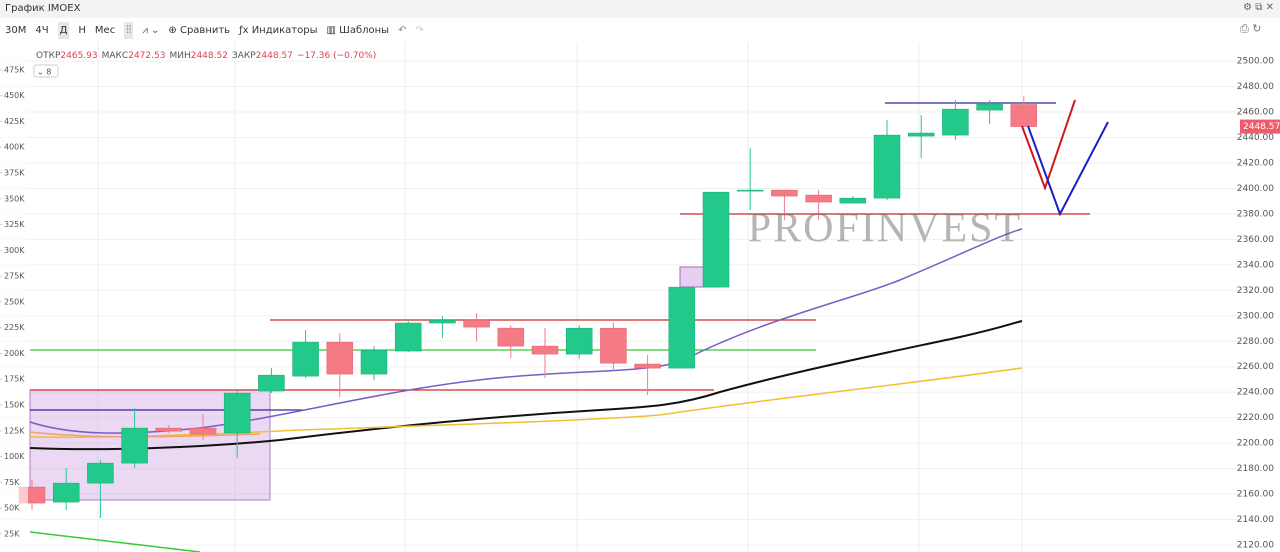 This screenshot has height=552, width=1280. I want to click on chart-type-button: ⫶⫶, so click(129, 30).